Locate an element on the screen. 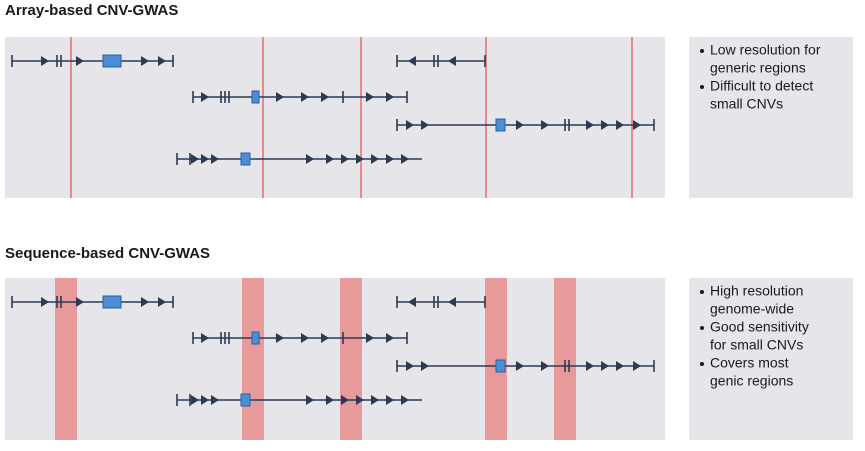  section-title: Array-based CNV-GWAS is located at coordinates (91, 10).